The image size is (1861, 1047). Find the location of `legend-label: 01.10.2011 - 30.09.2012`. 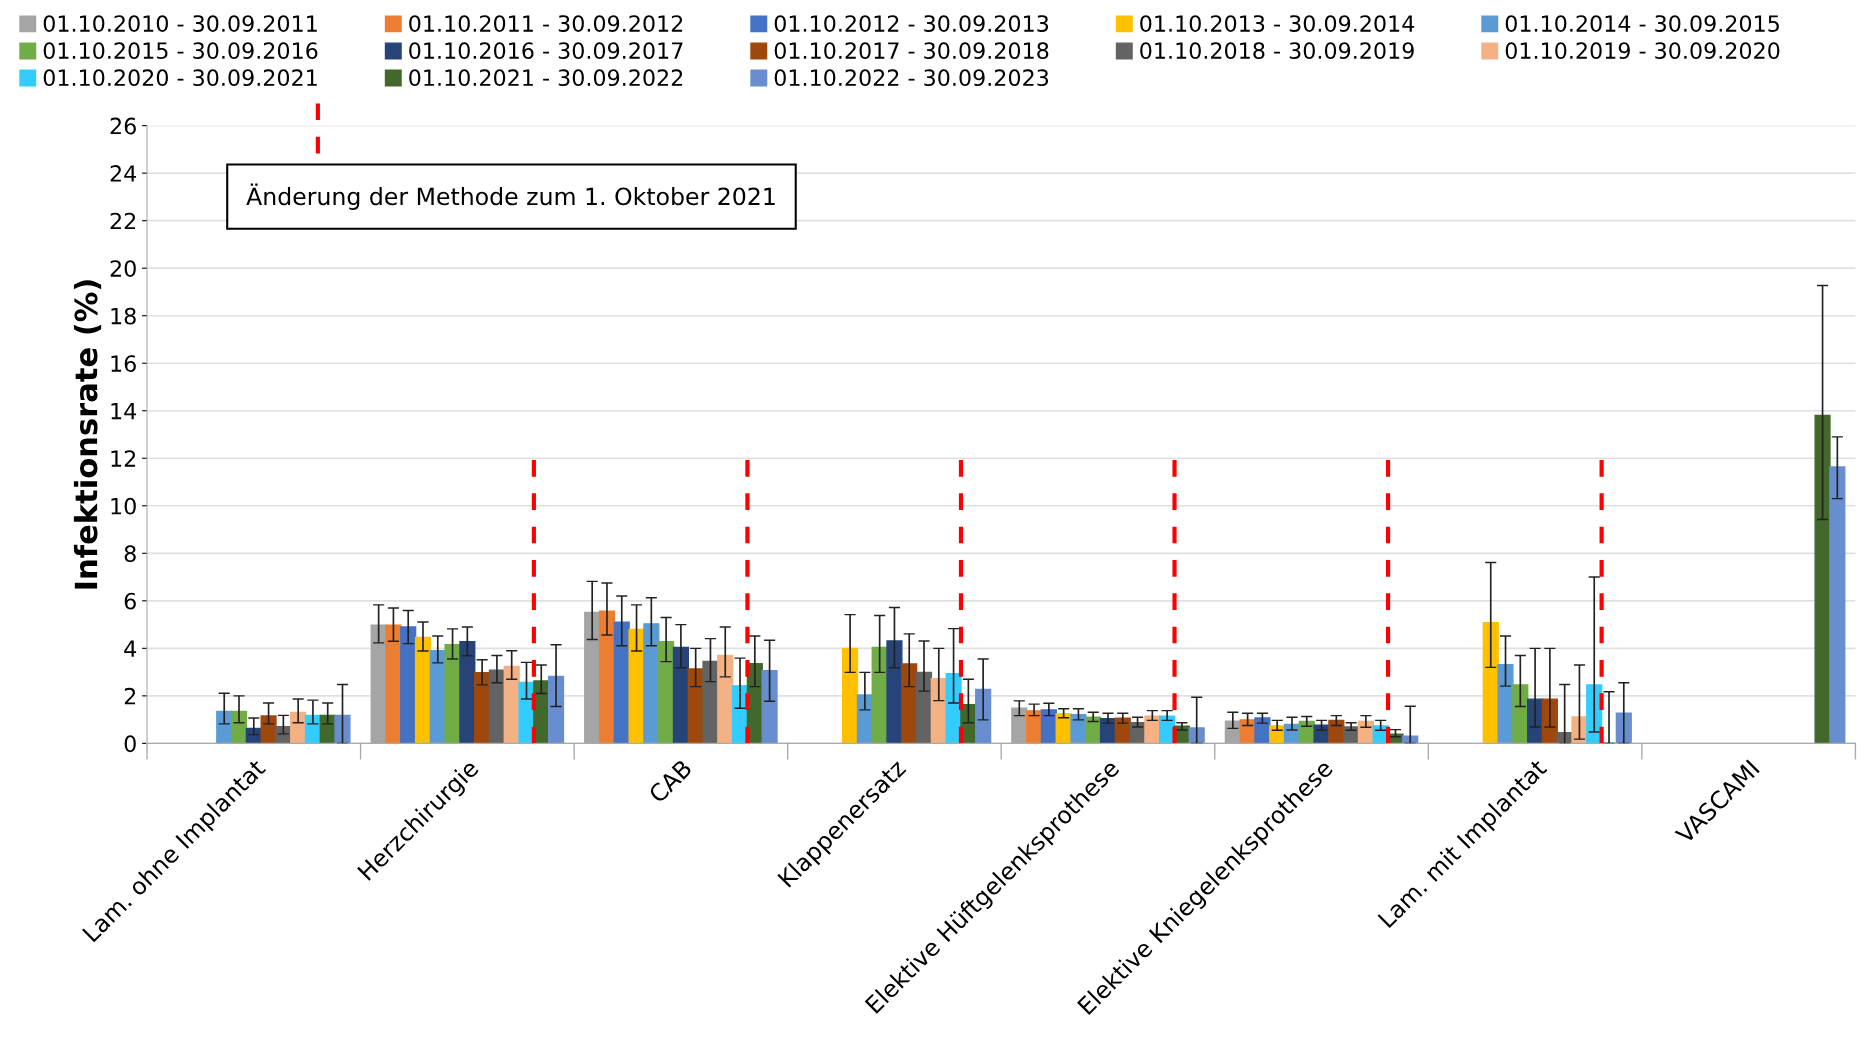

legend-label: 01.10.2011 - 30.09.2012 is located at coordinates (546, 23).